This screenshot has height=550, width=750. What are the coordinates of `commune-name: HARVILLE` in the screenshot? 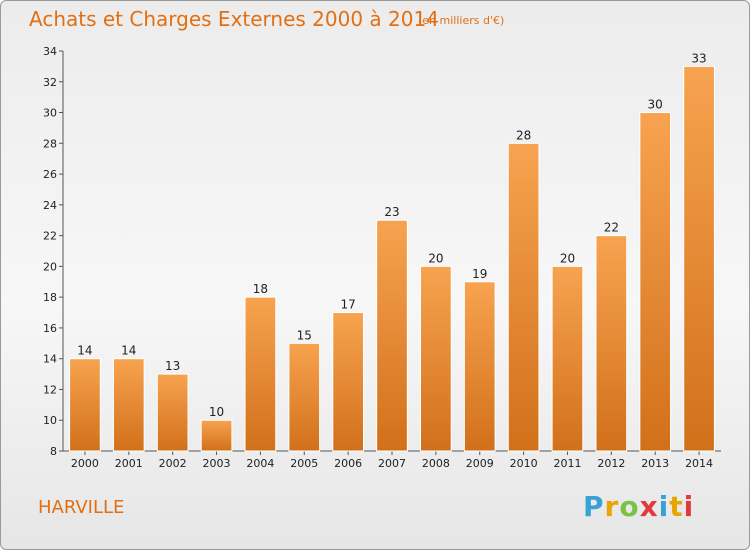 It's located at (81, 507).